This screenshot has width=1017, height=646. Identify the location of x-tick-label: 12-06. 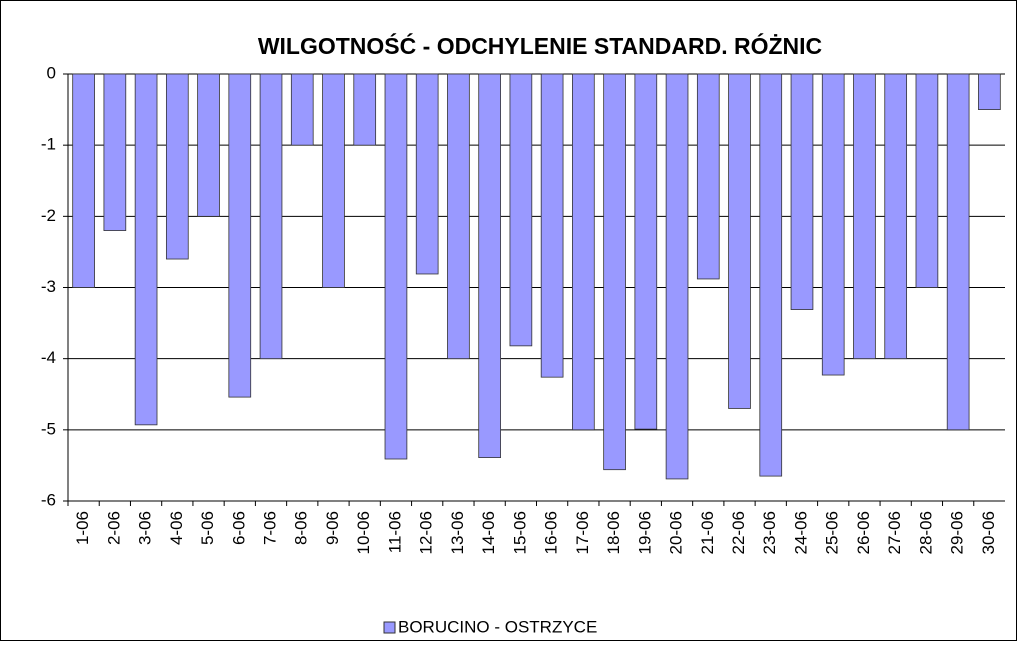
(426, 532).